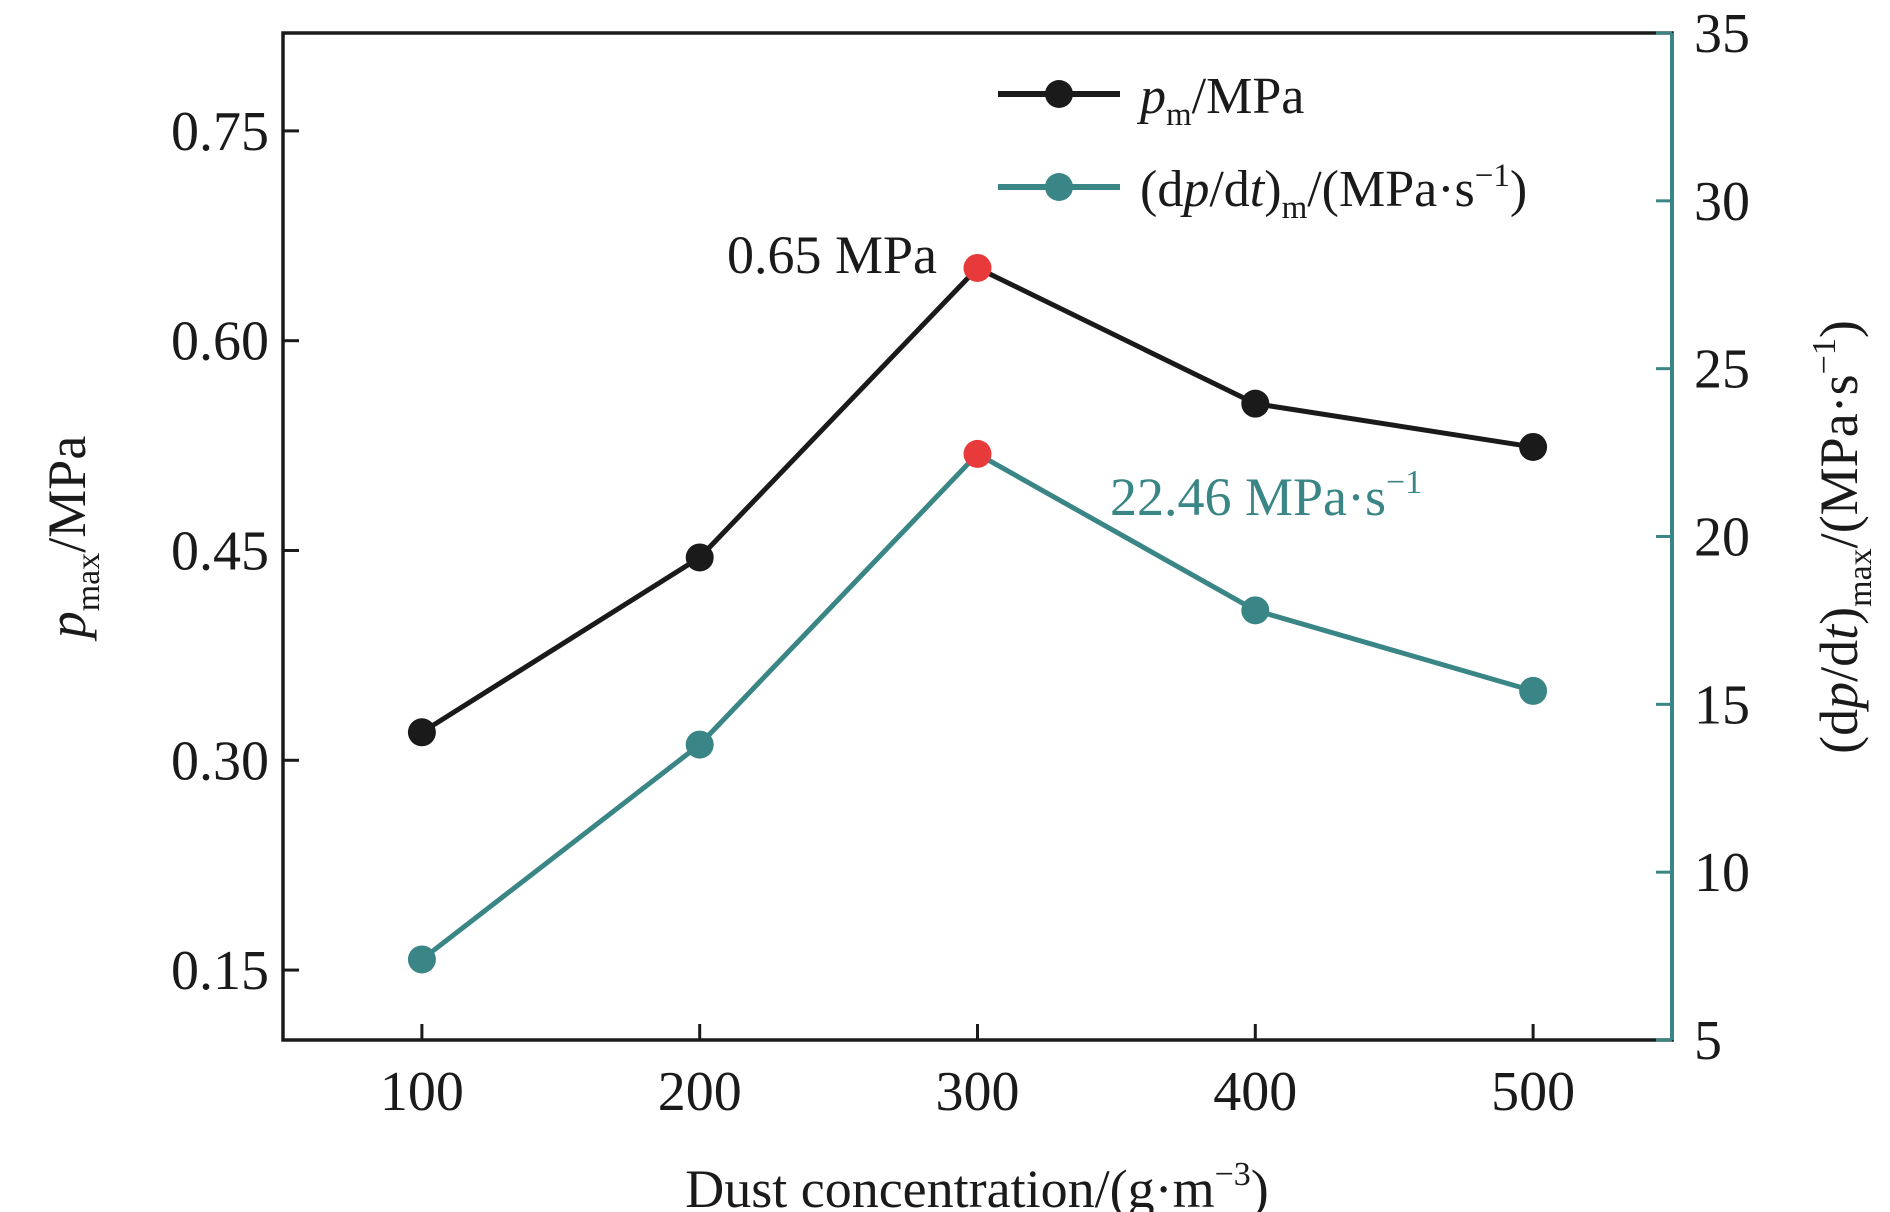 This screenshot has height=1212, width=1890. What do you see at coordinates (67, 626) in the screenshot?
I see `left-axis-title-p: p` at bounding box center [67, 626].